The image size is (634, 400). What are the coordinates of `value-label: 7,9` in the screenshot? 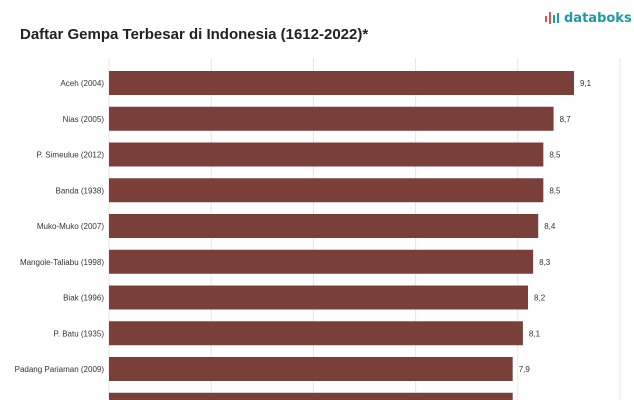 It's located at (525, 369).